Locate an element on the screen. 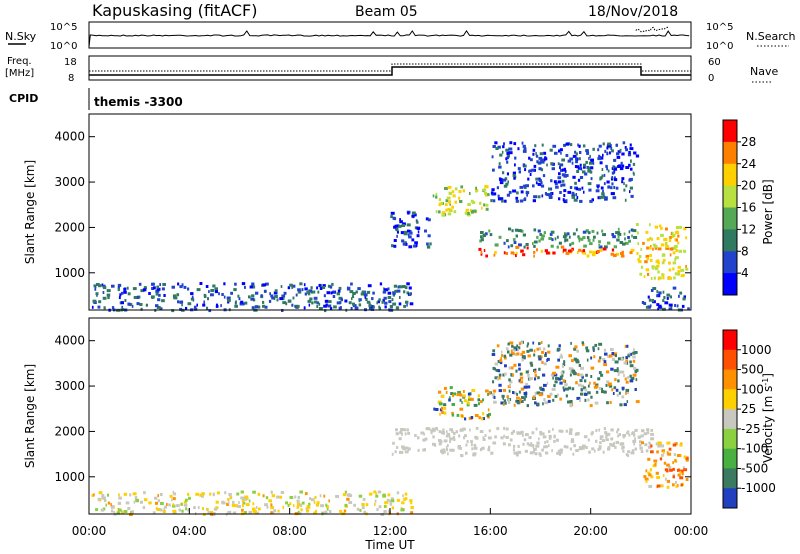  nsky-frame is located at coordinates (390, 35).